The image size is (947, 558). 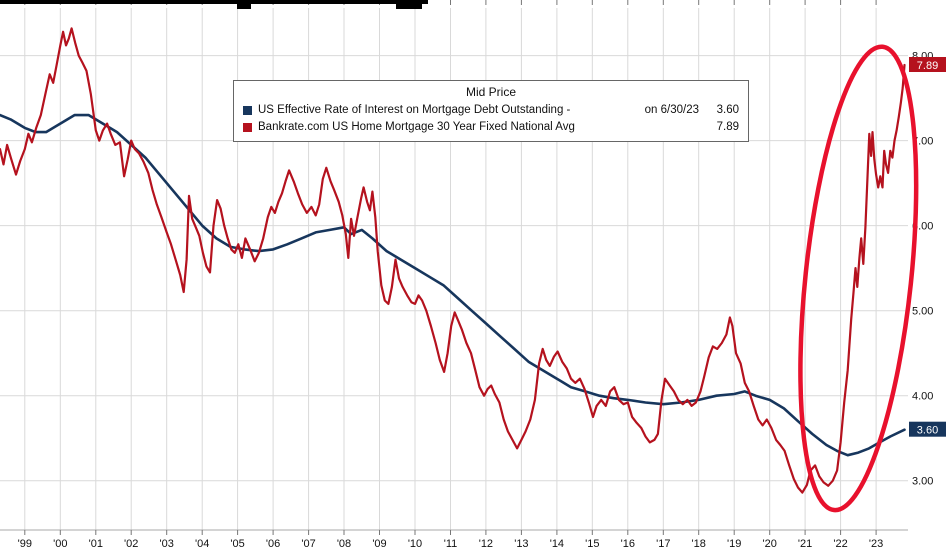 What do you see at coordinates (671, 110) in the screenshot?
I see `legend-date-note: on 6/30/23` at bounding box center [671, 110].